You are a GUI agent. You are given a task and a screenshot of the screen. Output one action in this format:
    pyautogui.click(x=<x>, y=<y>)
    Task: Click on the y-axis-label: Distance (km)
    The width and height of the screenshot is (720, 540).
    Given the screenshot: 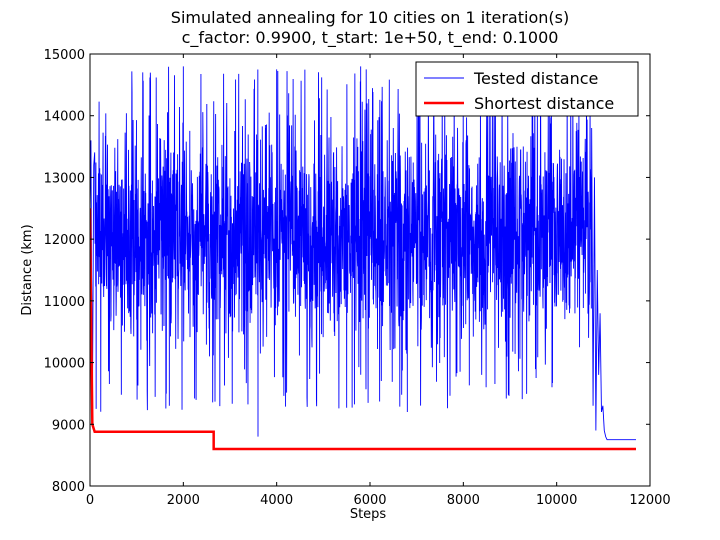 What is the action you would take?
    pyautogui.click(x=27, y=269)
    